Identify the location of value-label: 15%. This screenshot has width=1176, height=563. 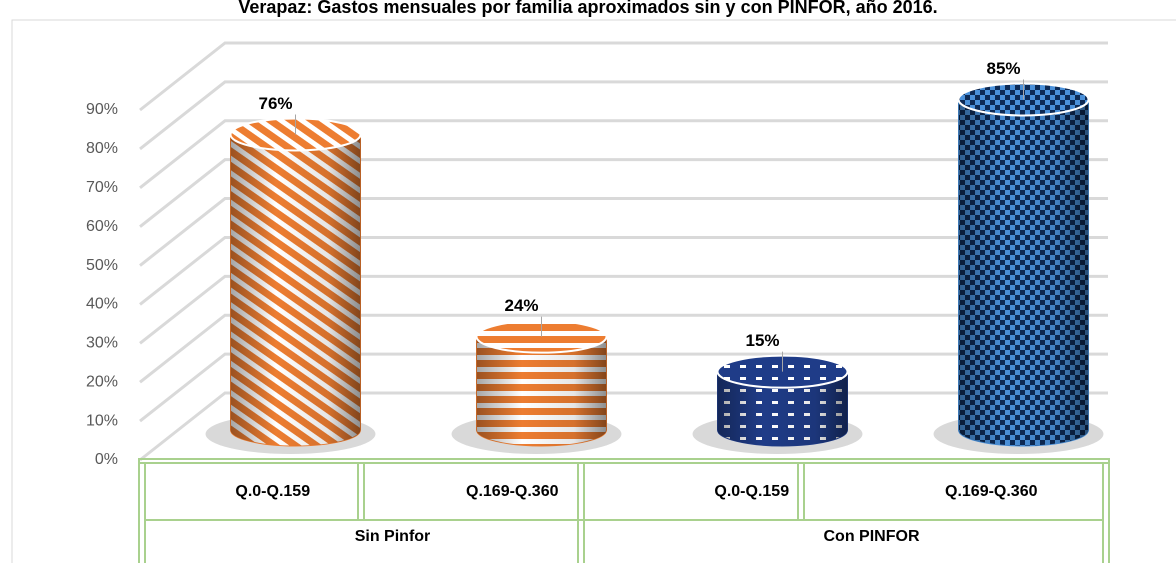
(762, 340).